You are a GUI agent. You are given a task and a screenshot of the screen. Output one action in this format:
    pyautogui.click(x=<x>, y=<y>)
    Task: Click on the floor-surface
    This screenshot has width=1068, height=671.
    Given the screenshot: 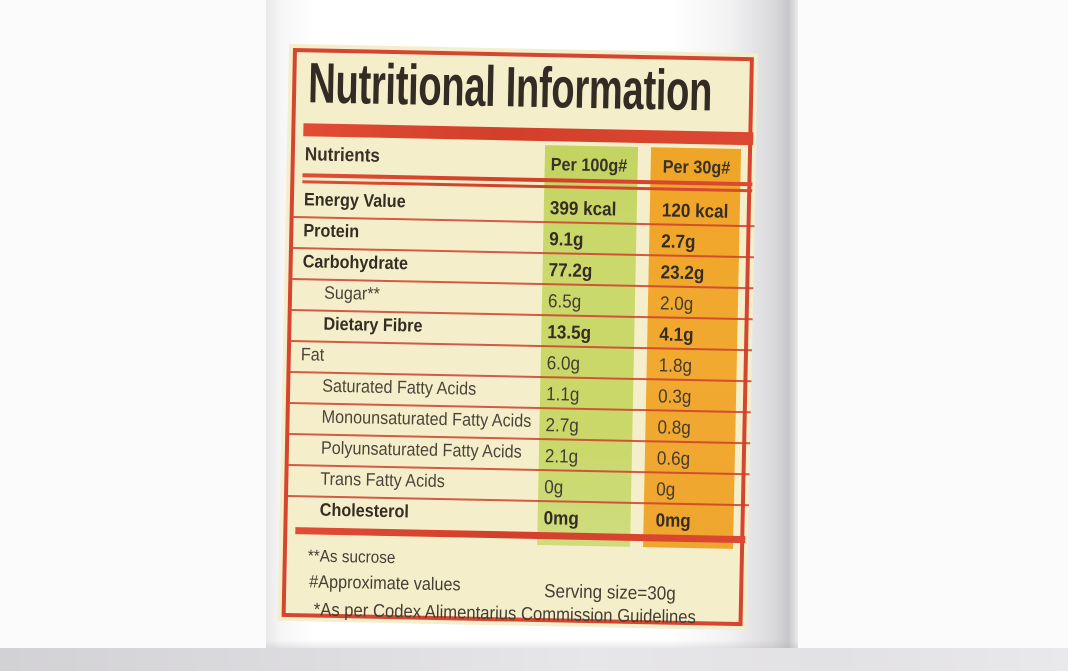 What is the action you would take?
    pyautogui.click(x=534, y=659)
    